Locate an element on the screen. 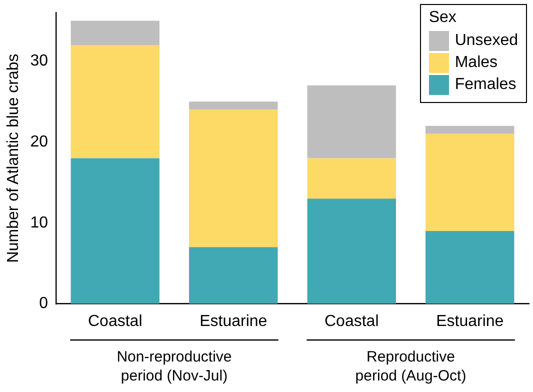  text: Reproductive period (Aug-Oct) is located at coordinates (410, 366).